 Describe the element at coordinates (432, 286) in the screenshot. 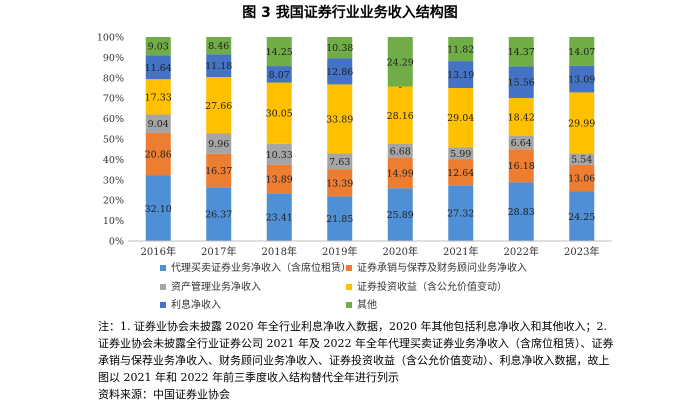

I see `legend-label: 证券投资收益（含公允价值变动）` at that location.